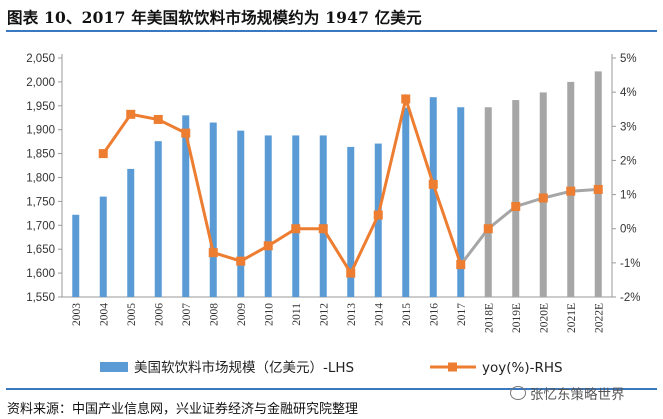  Describe the element at coordinates (577, 395) in the screenshot. I see `watermark-text: 张忆东策略世界` at that location.